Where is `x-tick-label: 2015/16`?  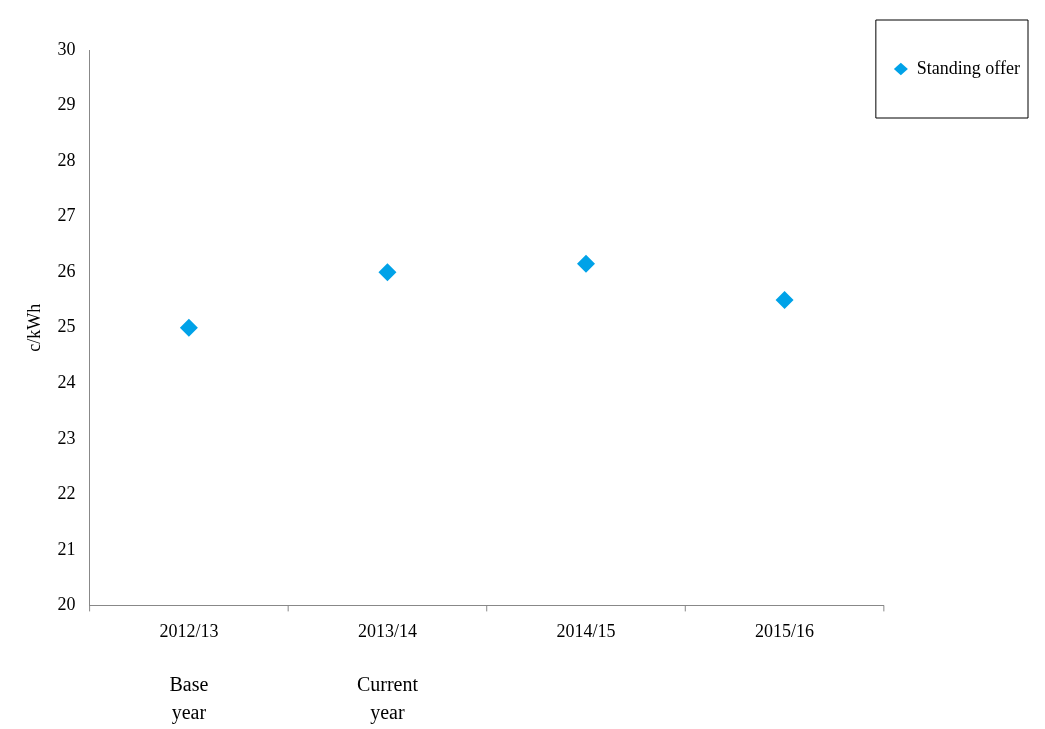
x-tick-label: 2015/16 is located at coordinates (785, 630).